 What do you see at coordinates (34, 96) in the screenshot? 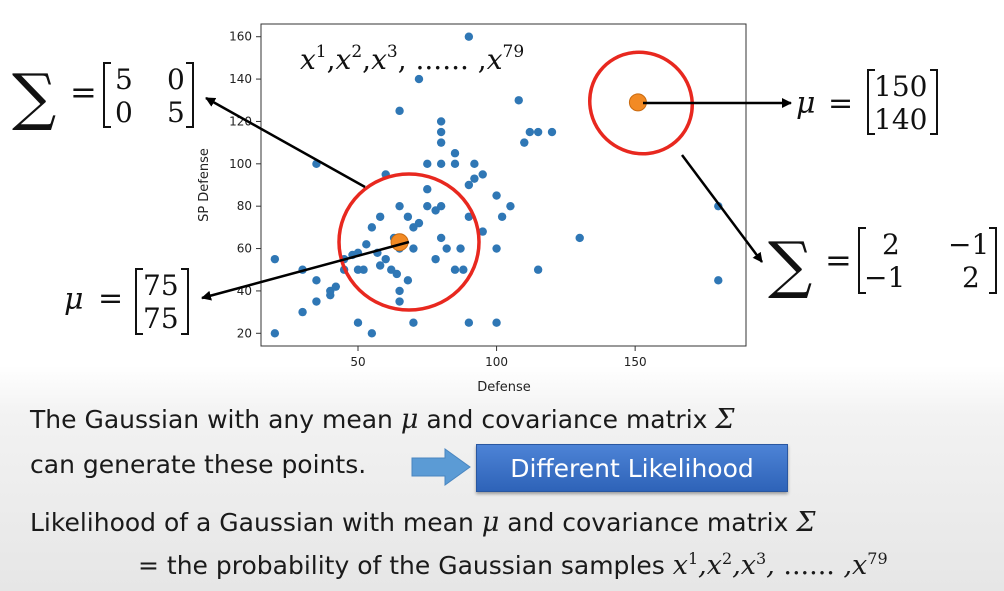
I see `sigma1-symbol: ∑` at bounding box center [34, 96].